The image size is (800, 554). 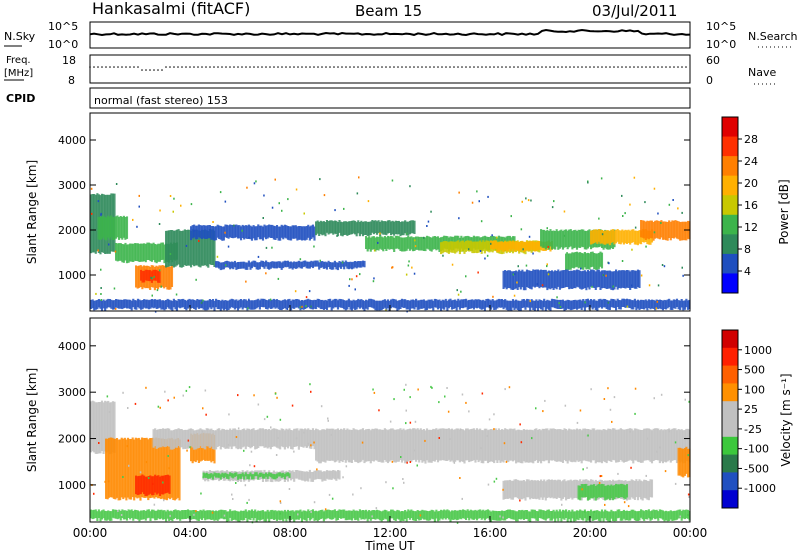 What do you see at coordinates (634, 11) in the screenshot?
I see `date-title: 03/Jul/2011` at bounding box center [634, 11].